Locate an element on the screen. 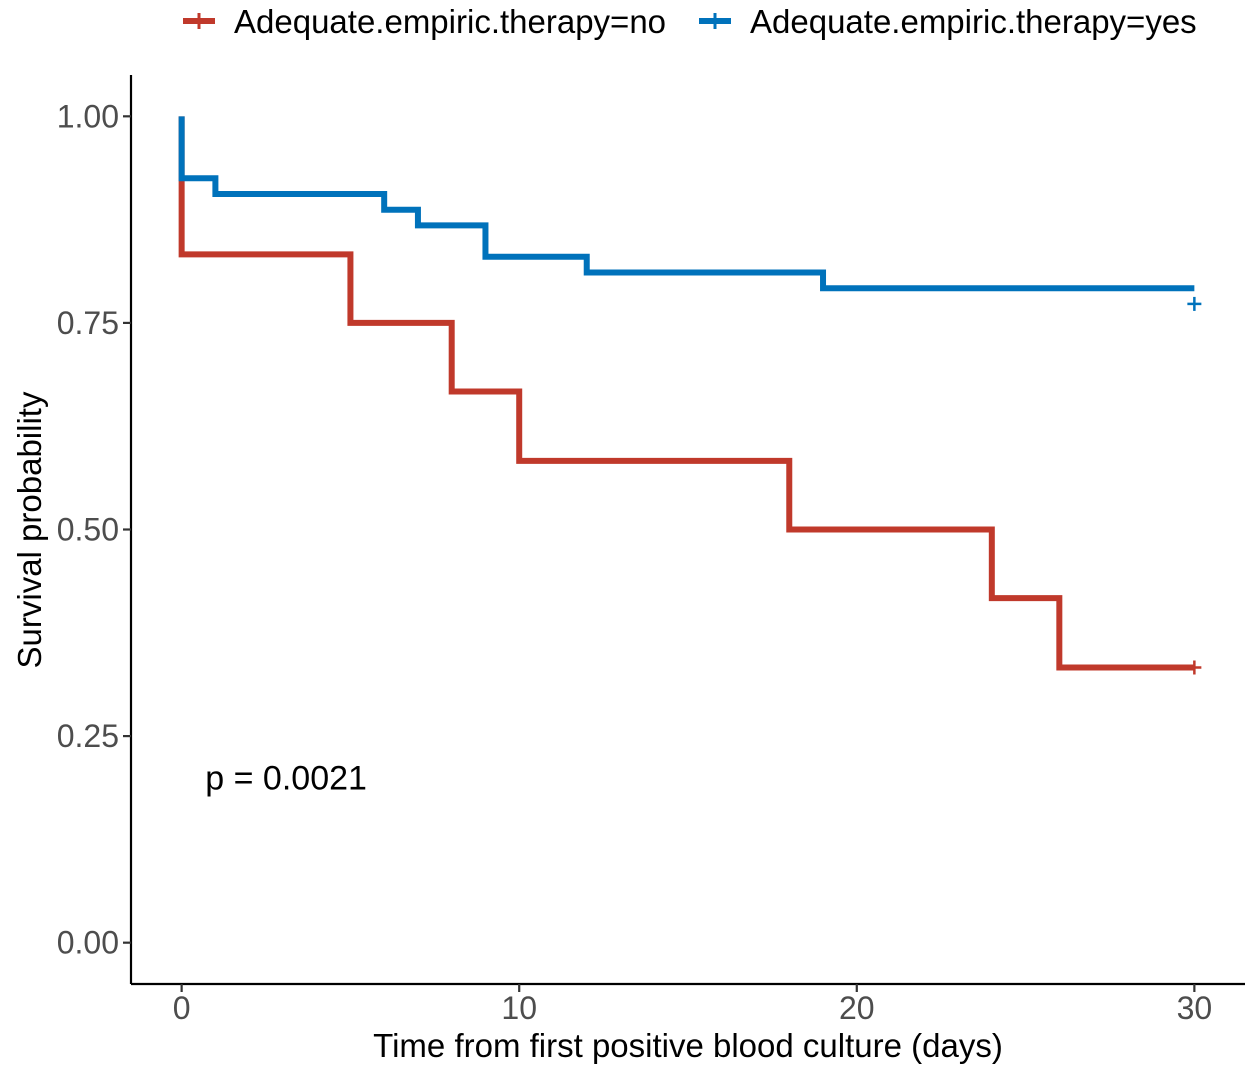 Image resolution: width=1252 pixels, height=1068 pixels. x-tick-label: 10 is located at coordinates (519, 1008).